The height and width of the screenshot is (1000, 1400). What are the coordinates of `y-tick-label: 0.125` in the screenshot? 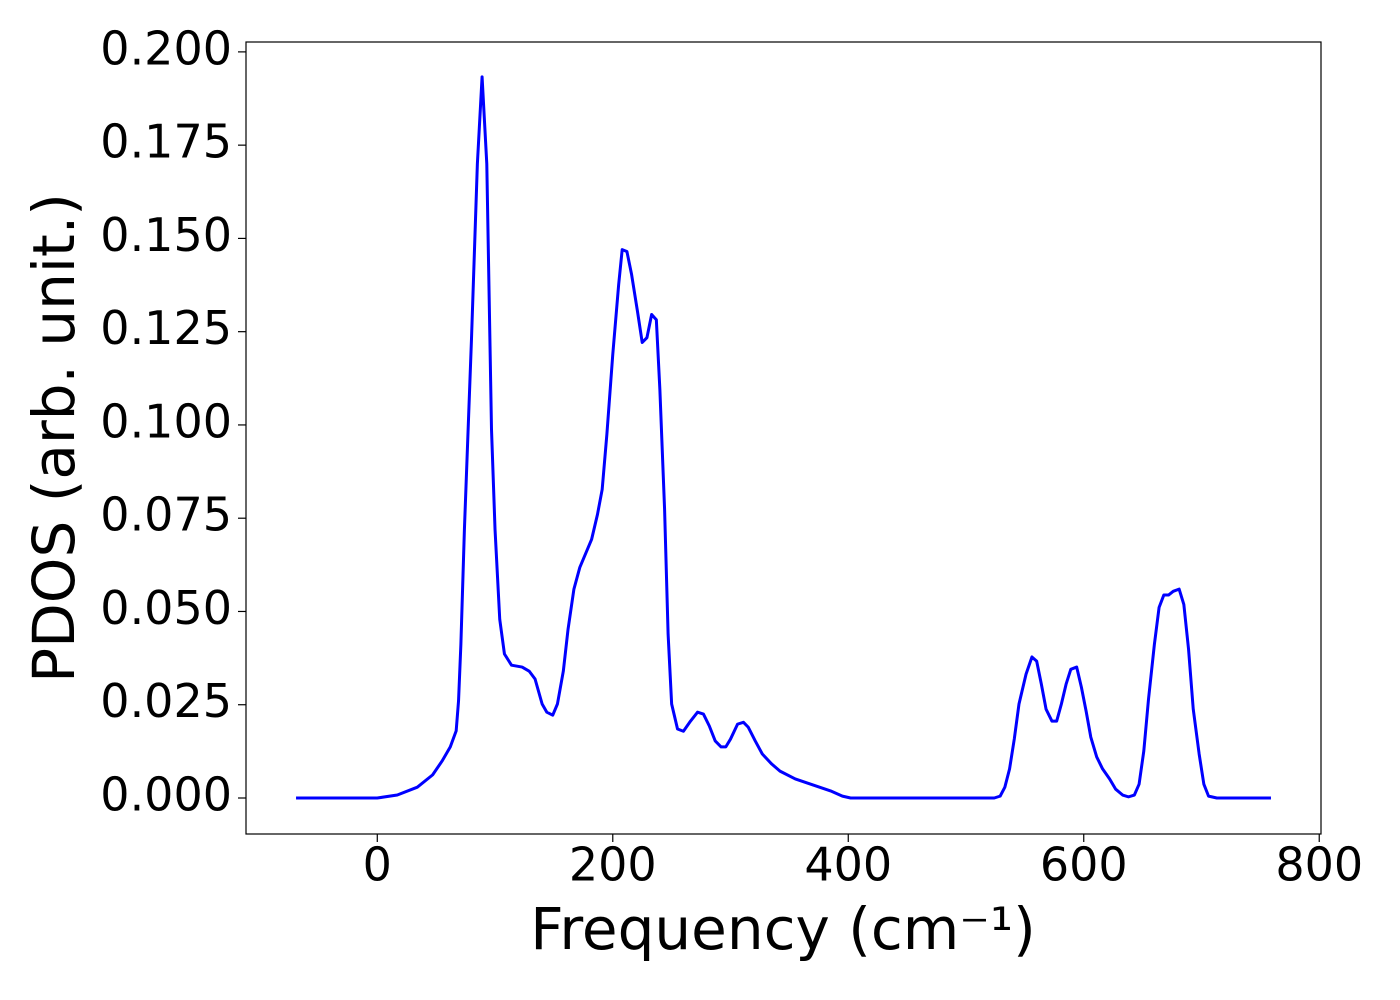 It's located at (166, 328).